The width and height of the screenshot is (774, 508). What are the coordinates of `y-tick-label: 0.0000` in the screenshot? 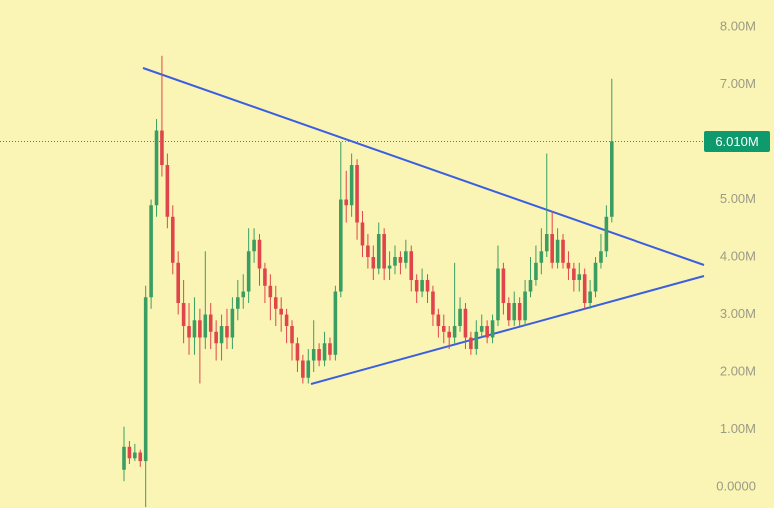 It's located at (736, 485).